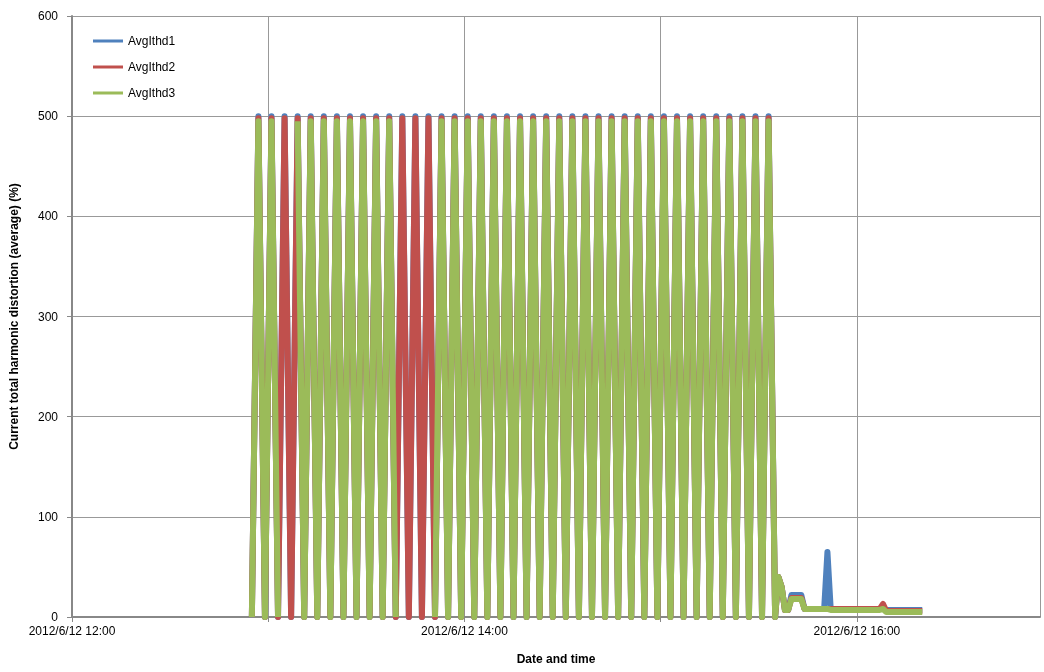 The height and width of the screenshot is (672, 1044). Describe the element at coordinates (857, 631) in the screenshot. I see `x-tick-label: 2012/6/12 16:00` at that location.